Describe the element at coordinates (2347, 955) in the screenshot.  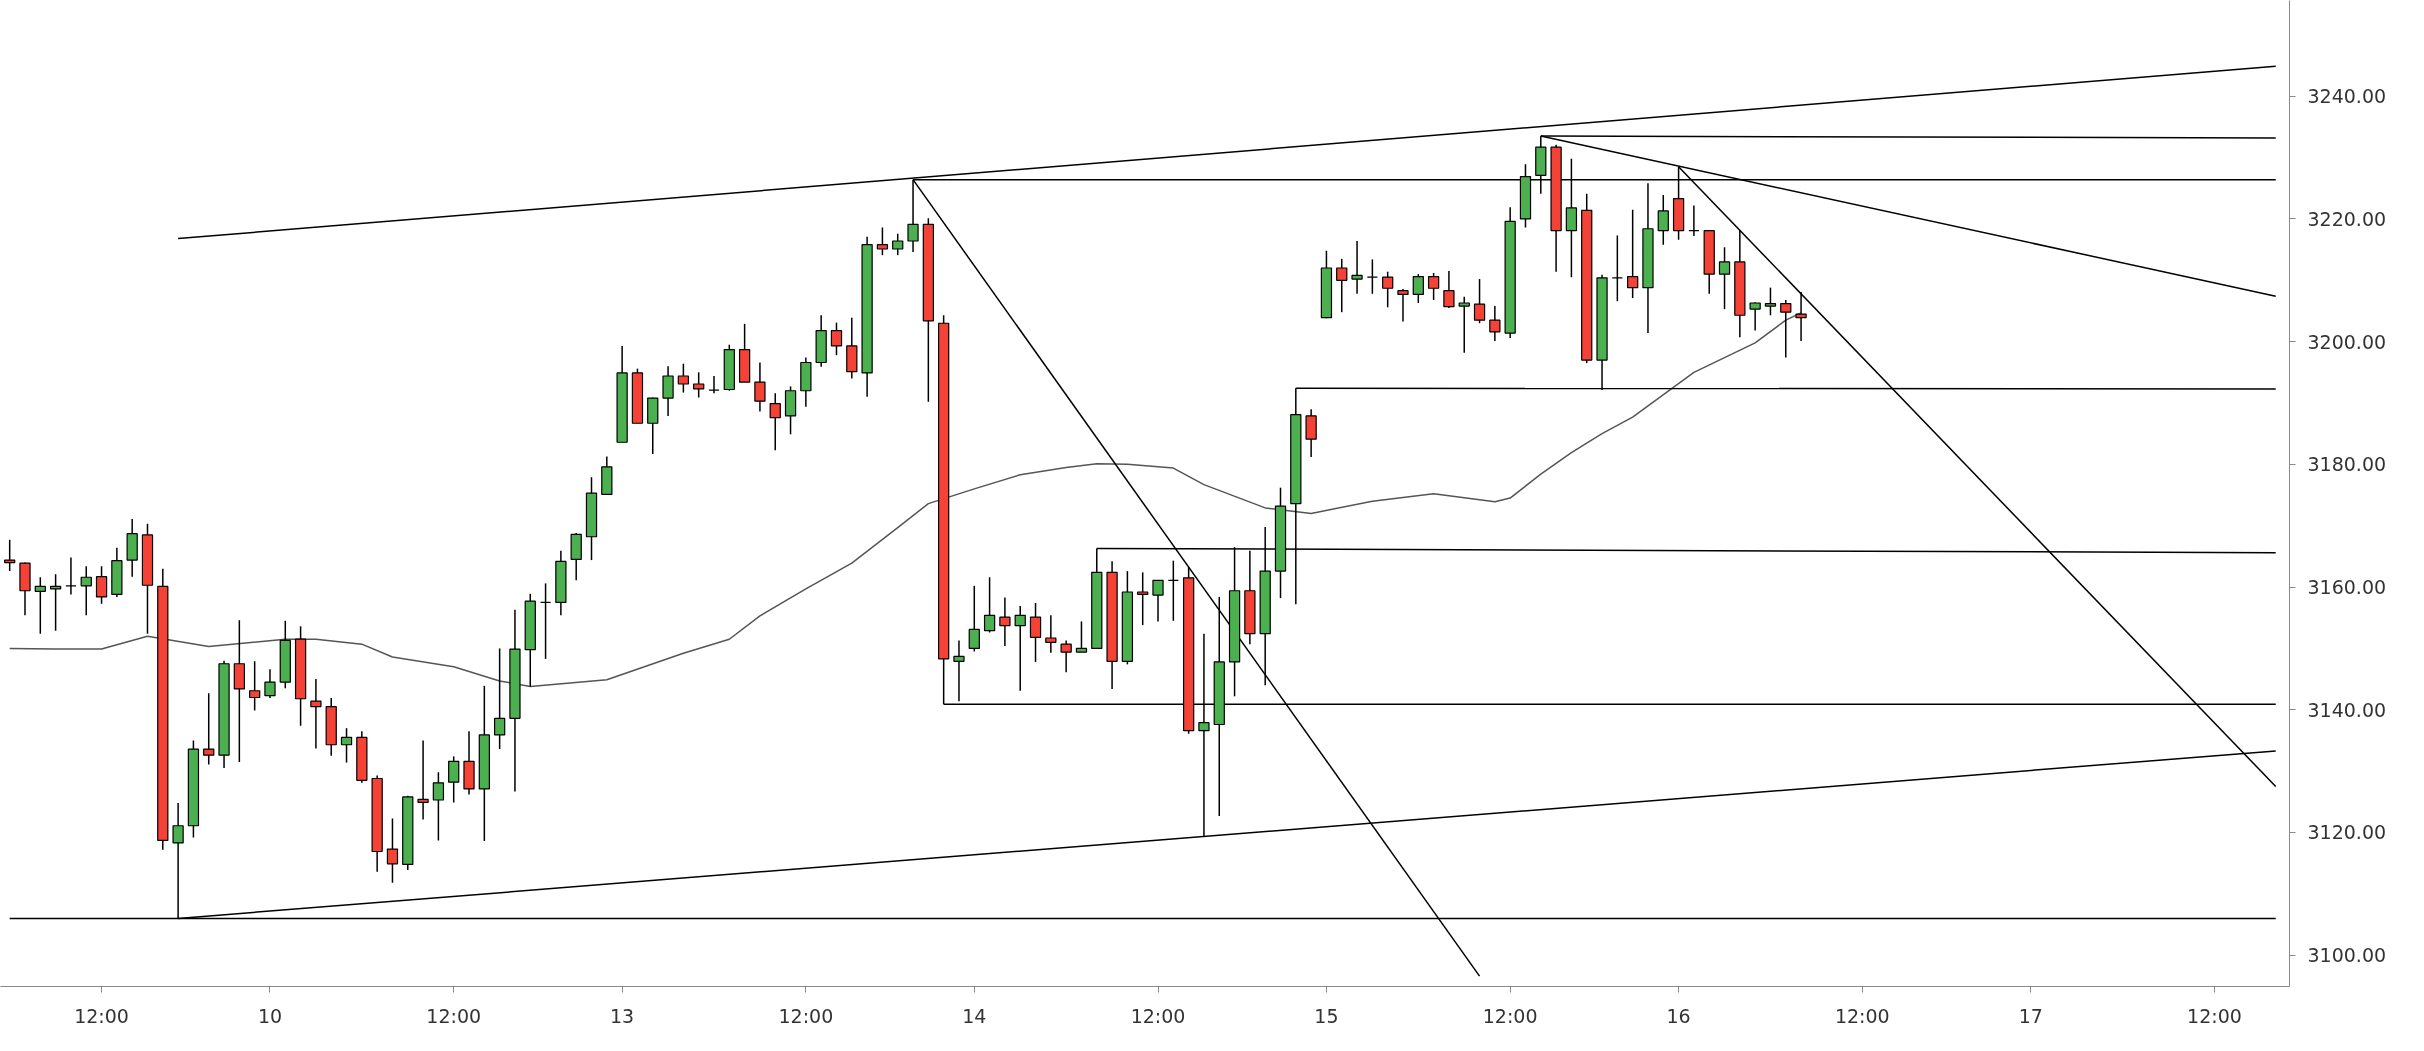
I see `y-tick-label: 3100.00` at that location.